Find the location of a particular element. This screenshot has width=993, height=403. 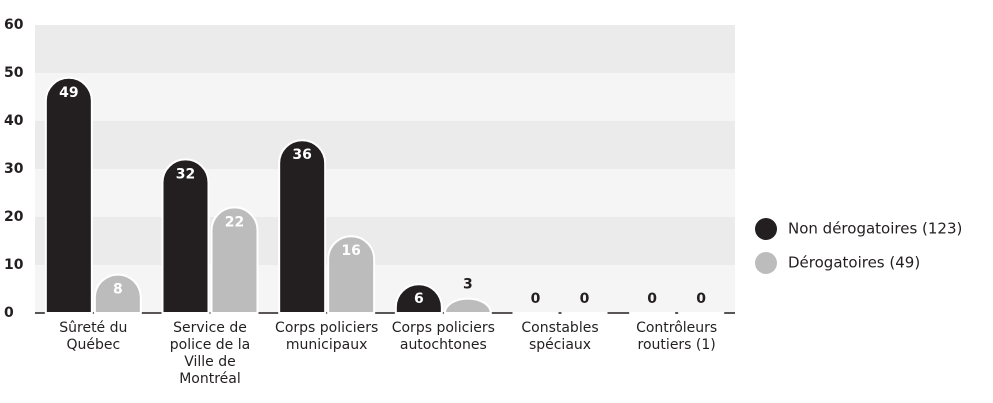

x-tick-label: Corps policiers autochtones is located at coordinates (443, 336).